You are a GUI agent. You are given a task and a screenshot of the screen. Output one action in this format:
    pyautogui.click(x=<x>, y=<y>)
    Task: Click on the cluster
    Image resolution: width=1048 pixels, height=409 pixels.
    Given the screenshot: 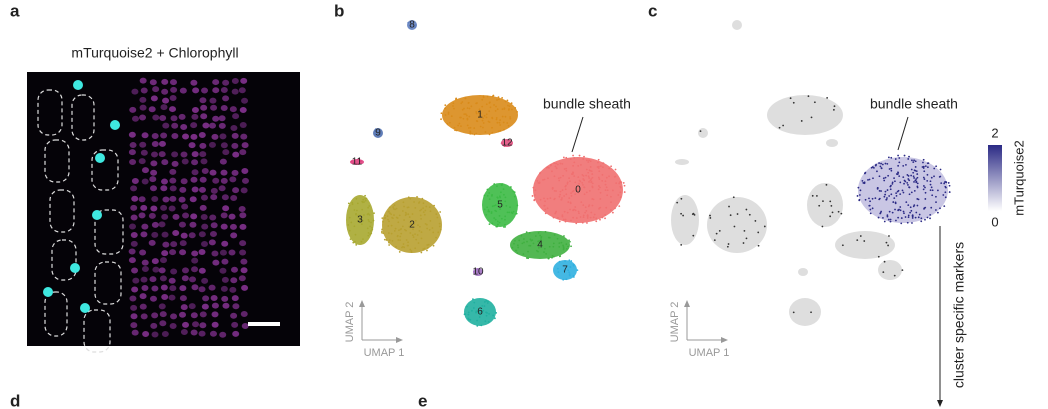 What is the action you would take?
    pyautogui.click(x=507, y=143)
    